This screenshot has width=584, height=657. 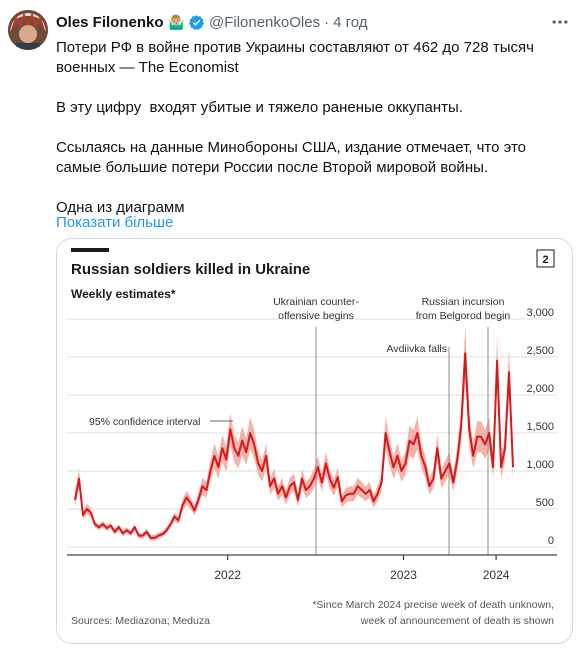 What do you see at coordinates (350, 22) in the screenshot?
I see `tweet-timestamp: 4 год` at bounding box center [350, 22].